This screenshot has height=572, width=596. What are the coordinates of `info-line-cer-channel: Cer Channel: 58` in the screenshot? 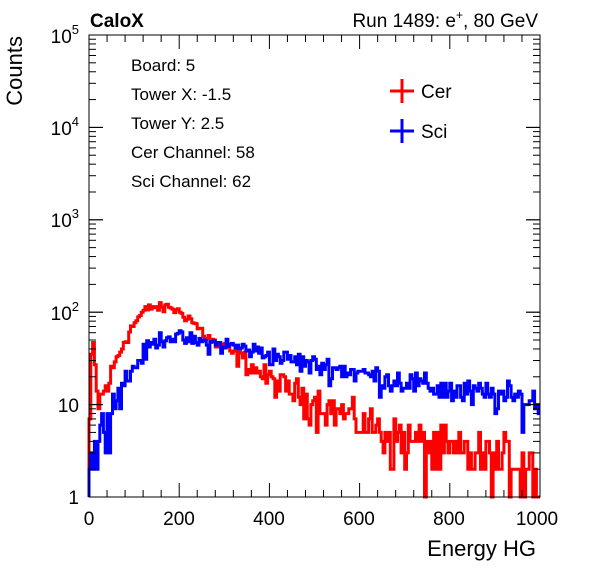 It's located at (193, 152).